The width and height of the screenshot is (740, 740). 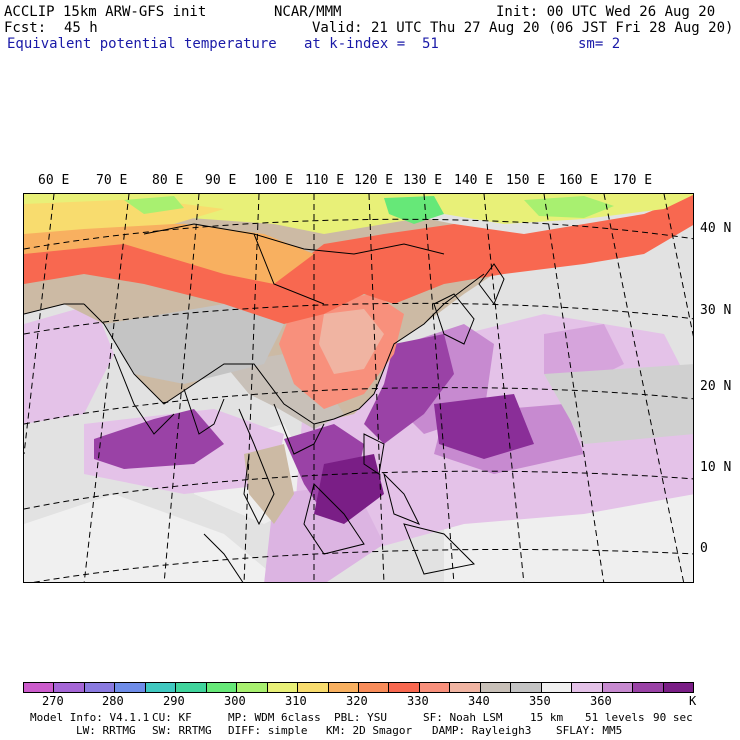 I want to click on field-region-green, so click(x=414, y=210).